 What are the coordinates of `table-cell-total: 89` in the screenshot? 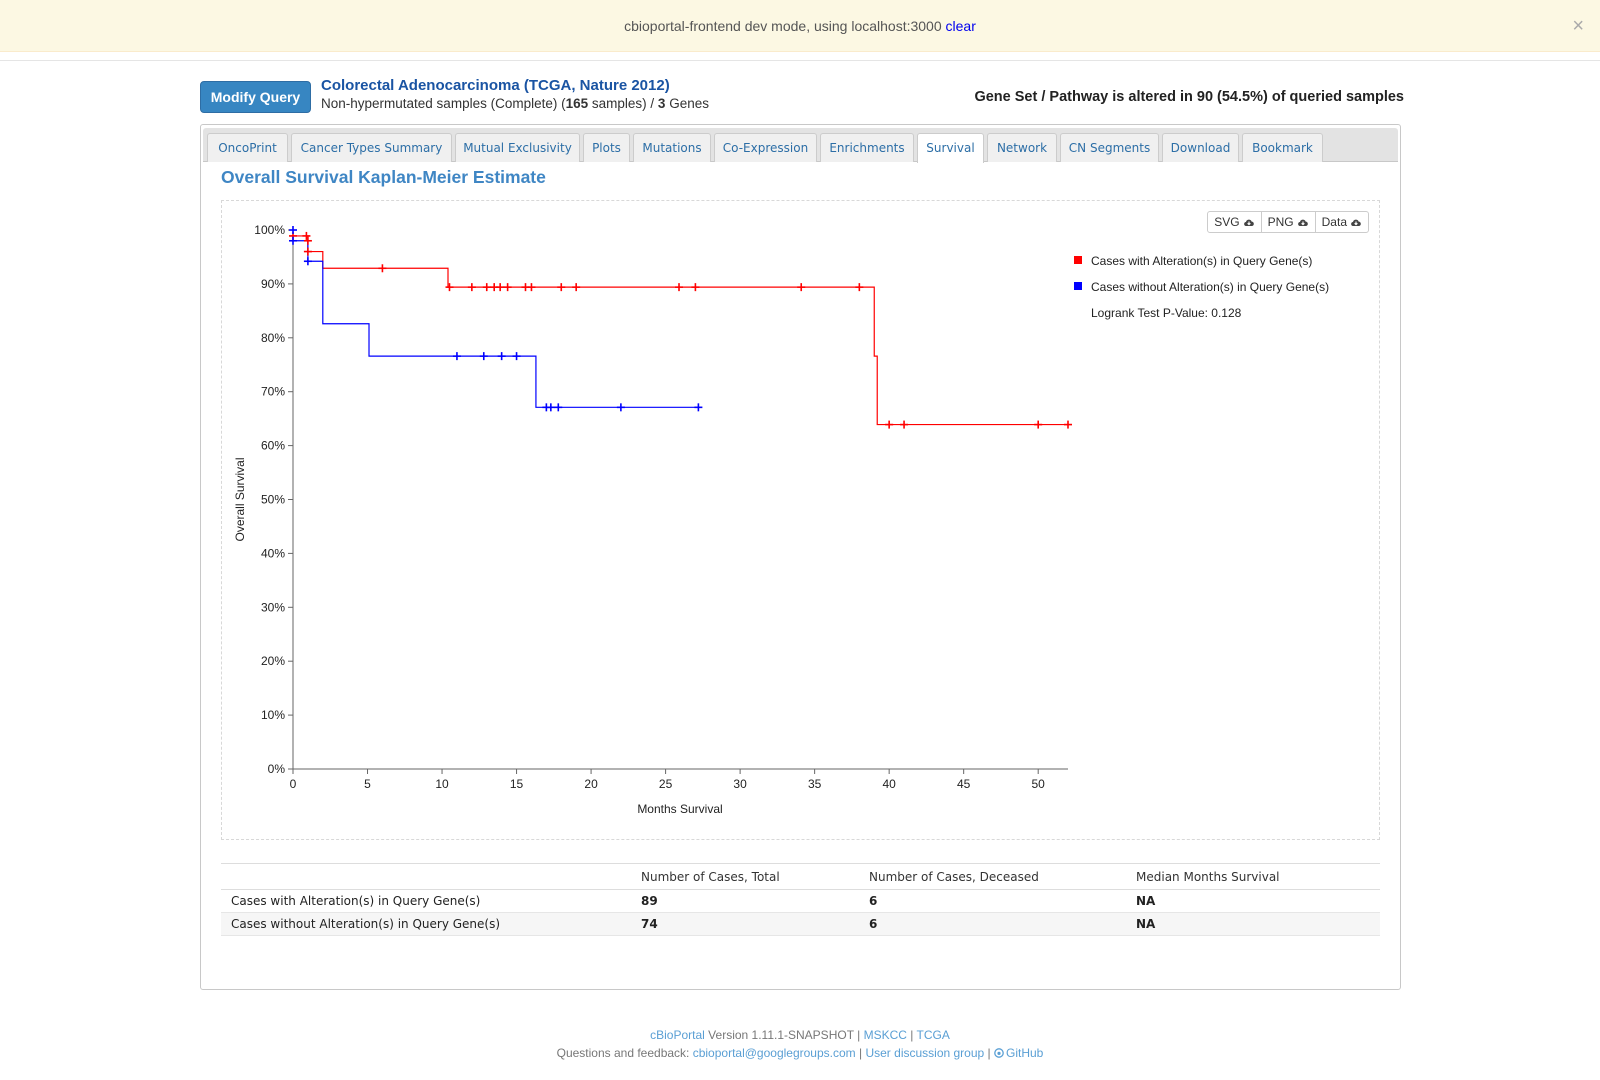 It's located at (745, 901).